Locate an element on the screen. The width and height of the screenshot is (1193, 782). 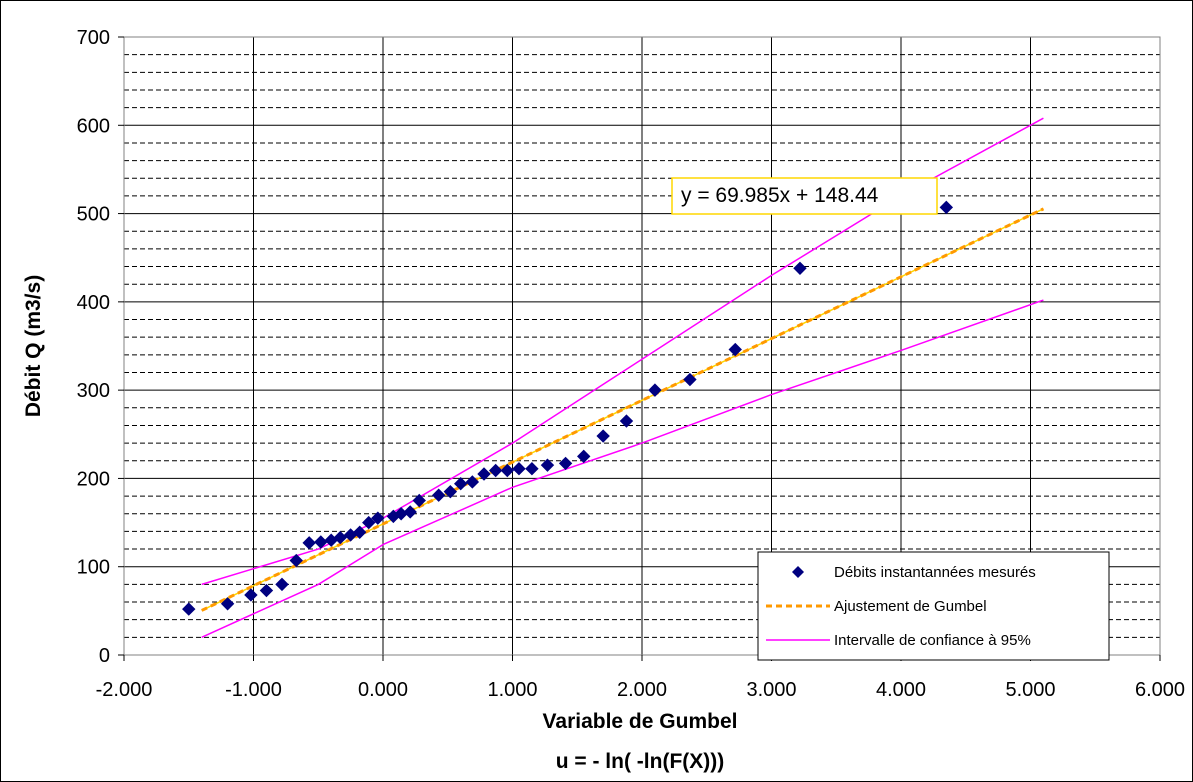
legend-label: Ajustement de Gumbel is located at coordinates (910, 606).